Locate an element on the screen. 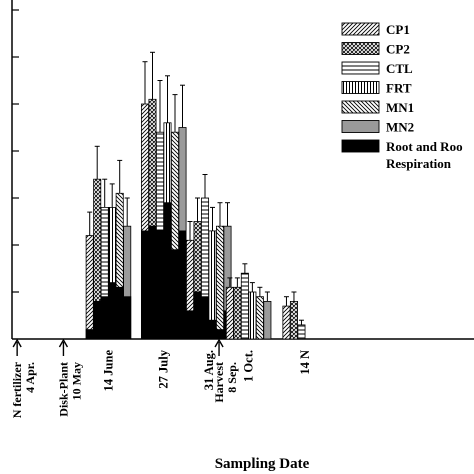 This screenshot has height=474, width=474. x-tick-labels: 14 June 27 July 31 Aug. 1 Oct. 14 N is located at coordinates (206, 370).